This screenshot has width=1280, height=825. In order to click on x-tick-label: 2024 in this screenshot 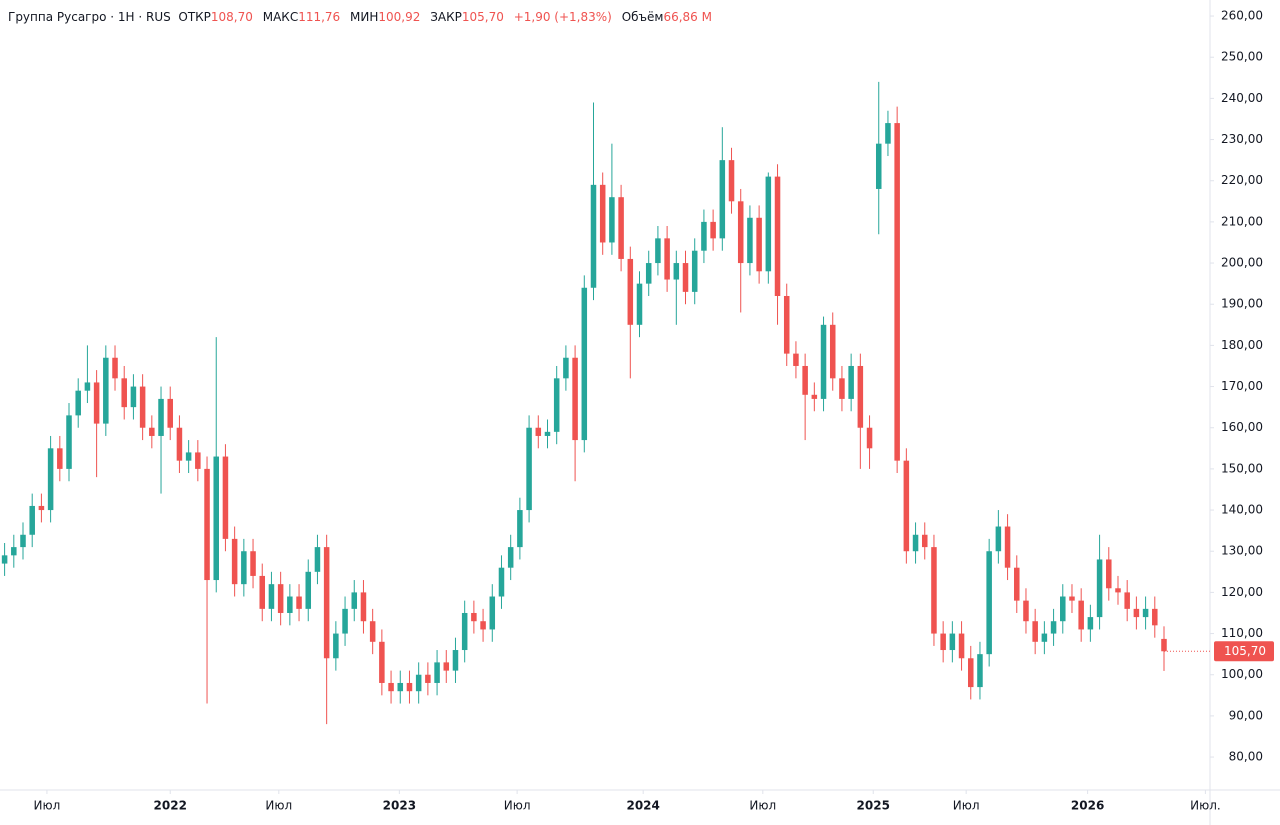, I will do `click(642, 806)`.